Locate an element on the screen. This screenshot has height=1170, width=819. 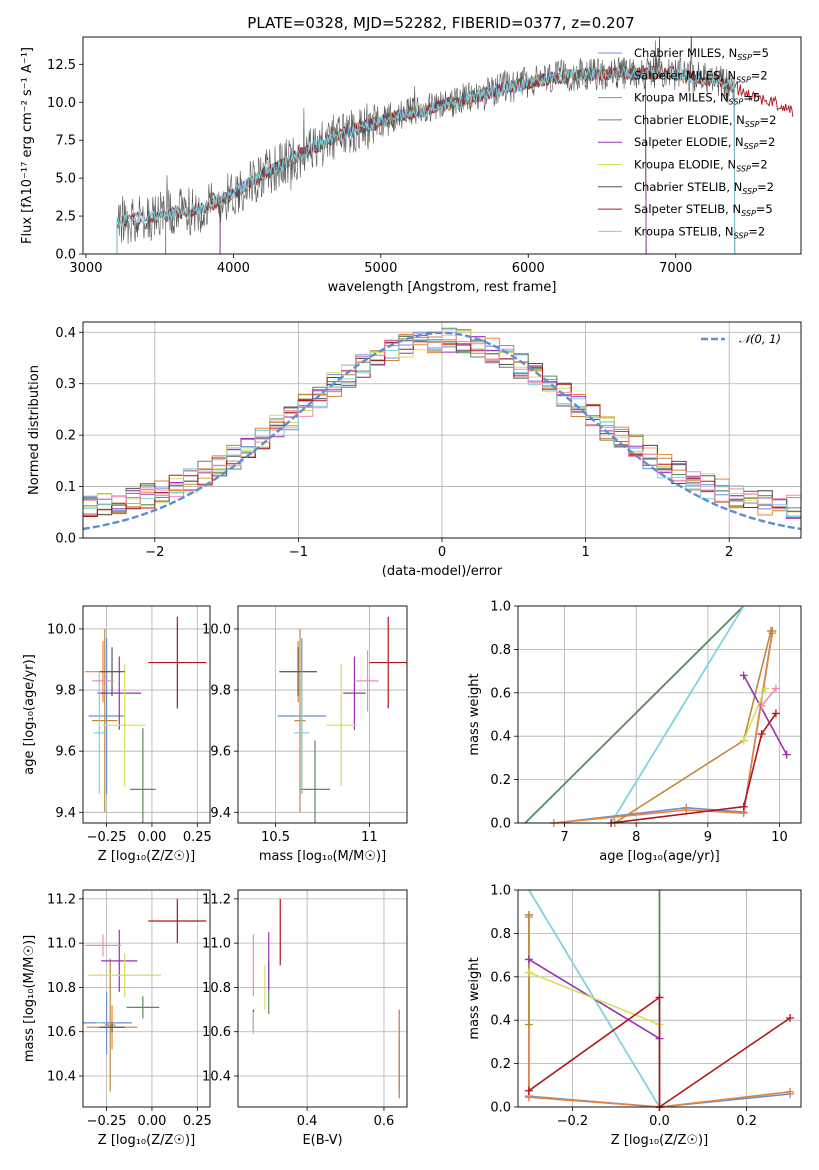
x-tick-label: 0.00 is located at coordinates (151, 1121).